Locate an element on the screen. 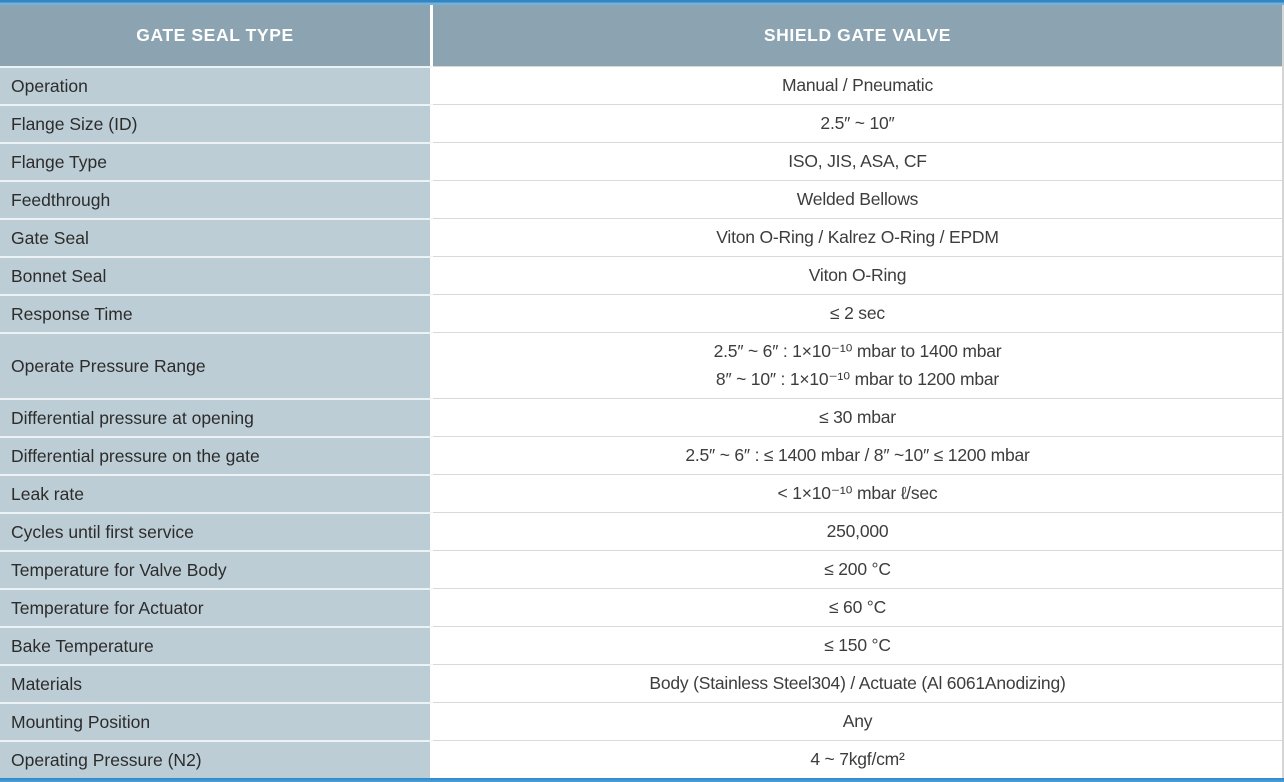  spec-value: Viton O-Ring is located at coordinates (858, 275).